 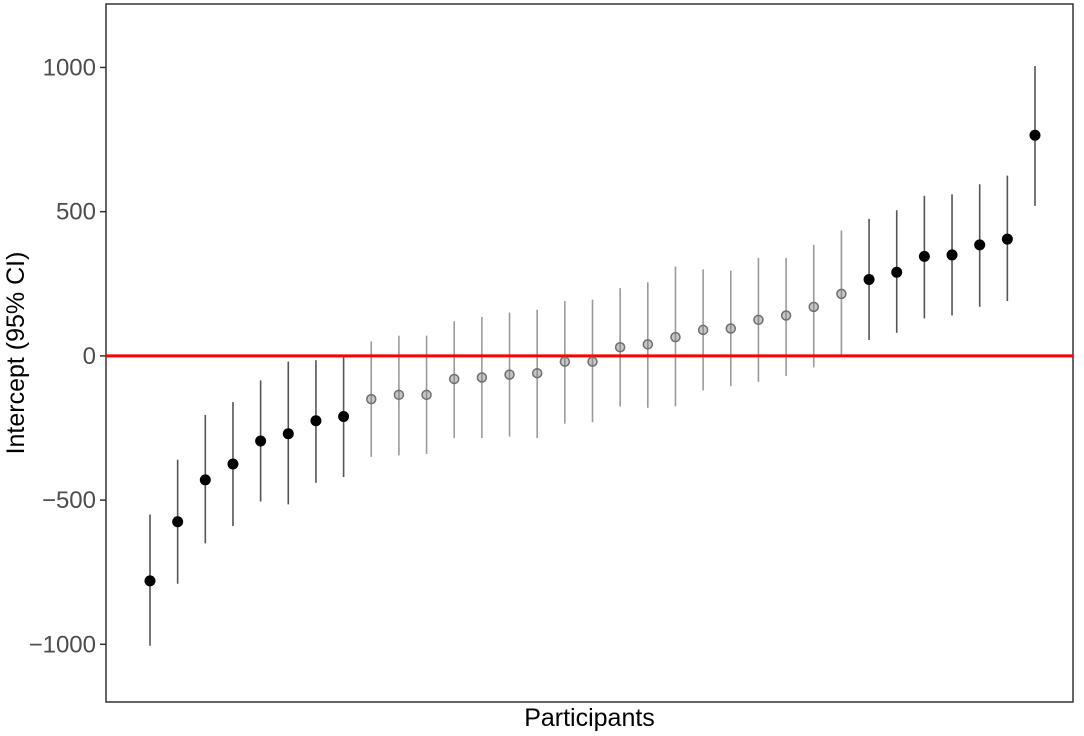 I want to click on y-tick-label: 0, so click(x=89, y=356).